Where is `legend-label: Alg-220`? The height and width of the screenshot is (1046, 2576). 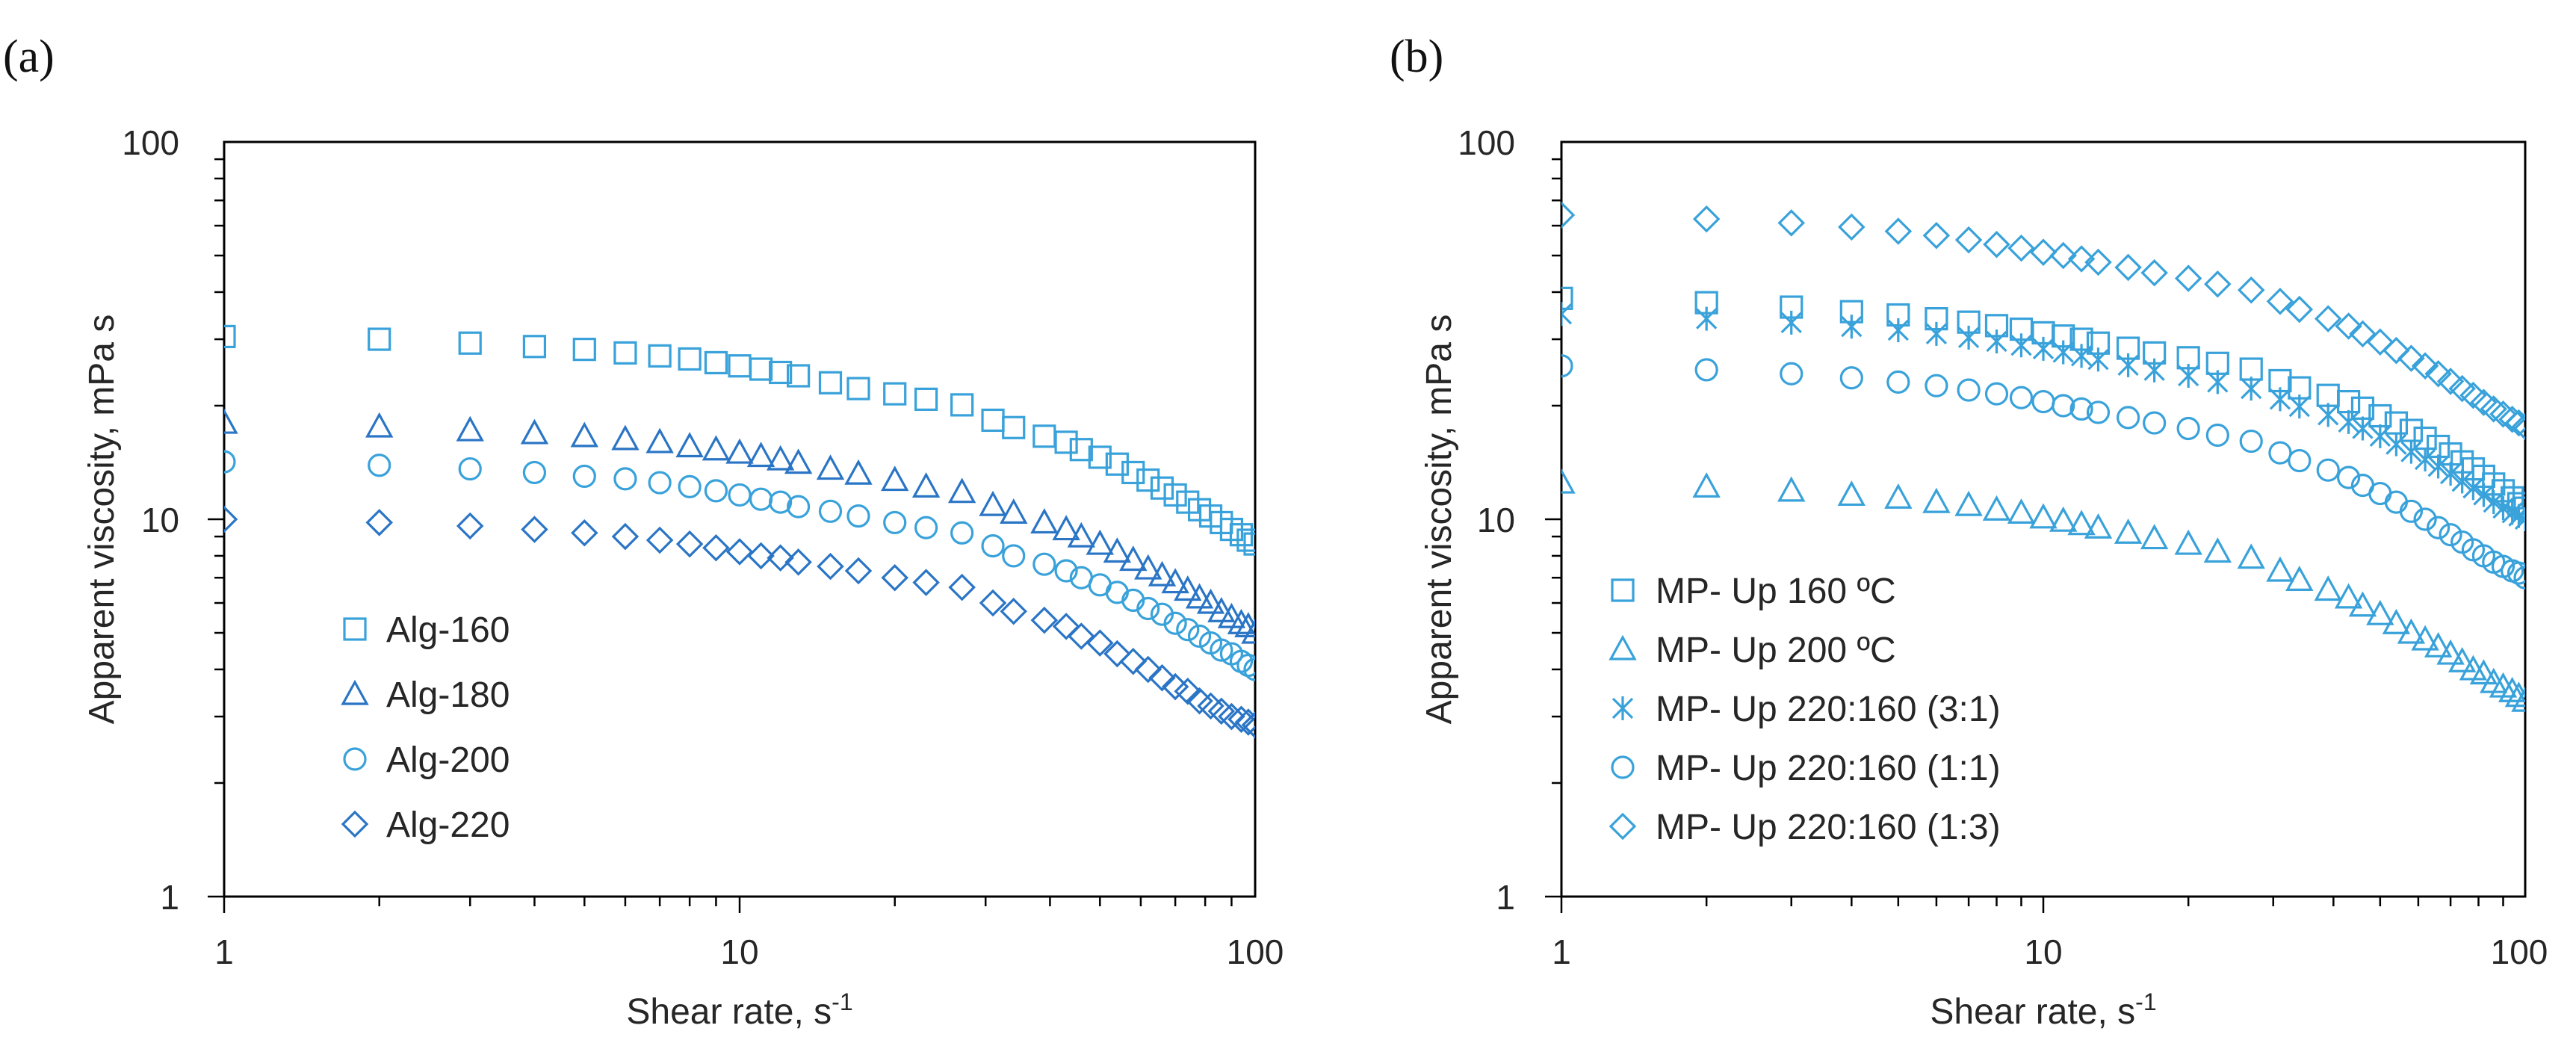 legend-label: Alg-220 is located at coordinates (448, 825).